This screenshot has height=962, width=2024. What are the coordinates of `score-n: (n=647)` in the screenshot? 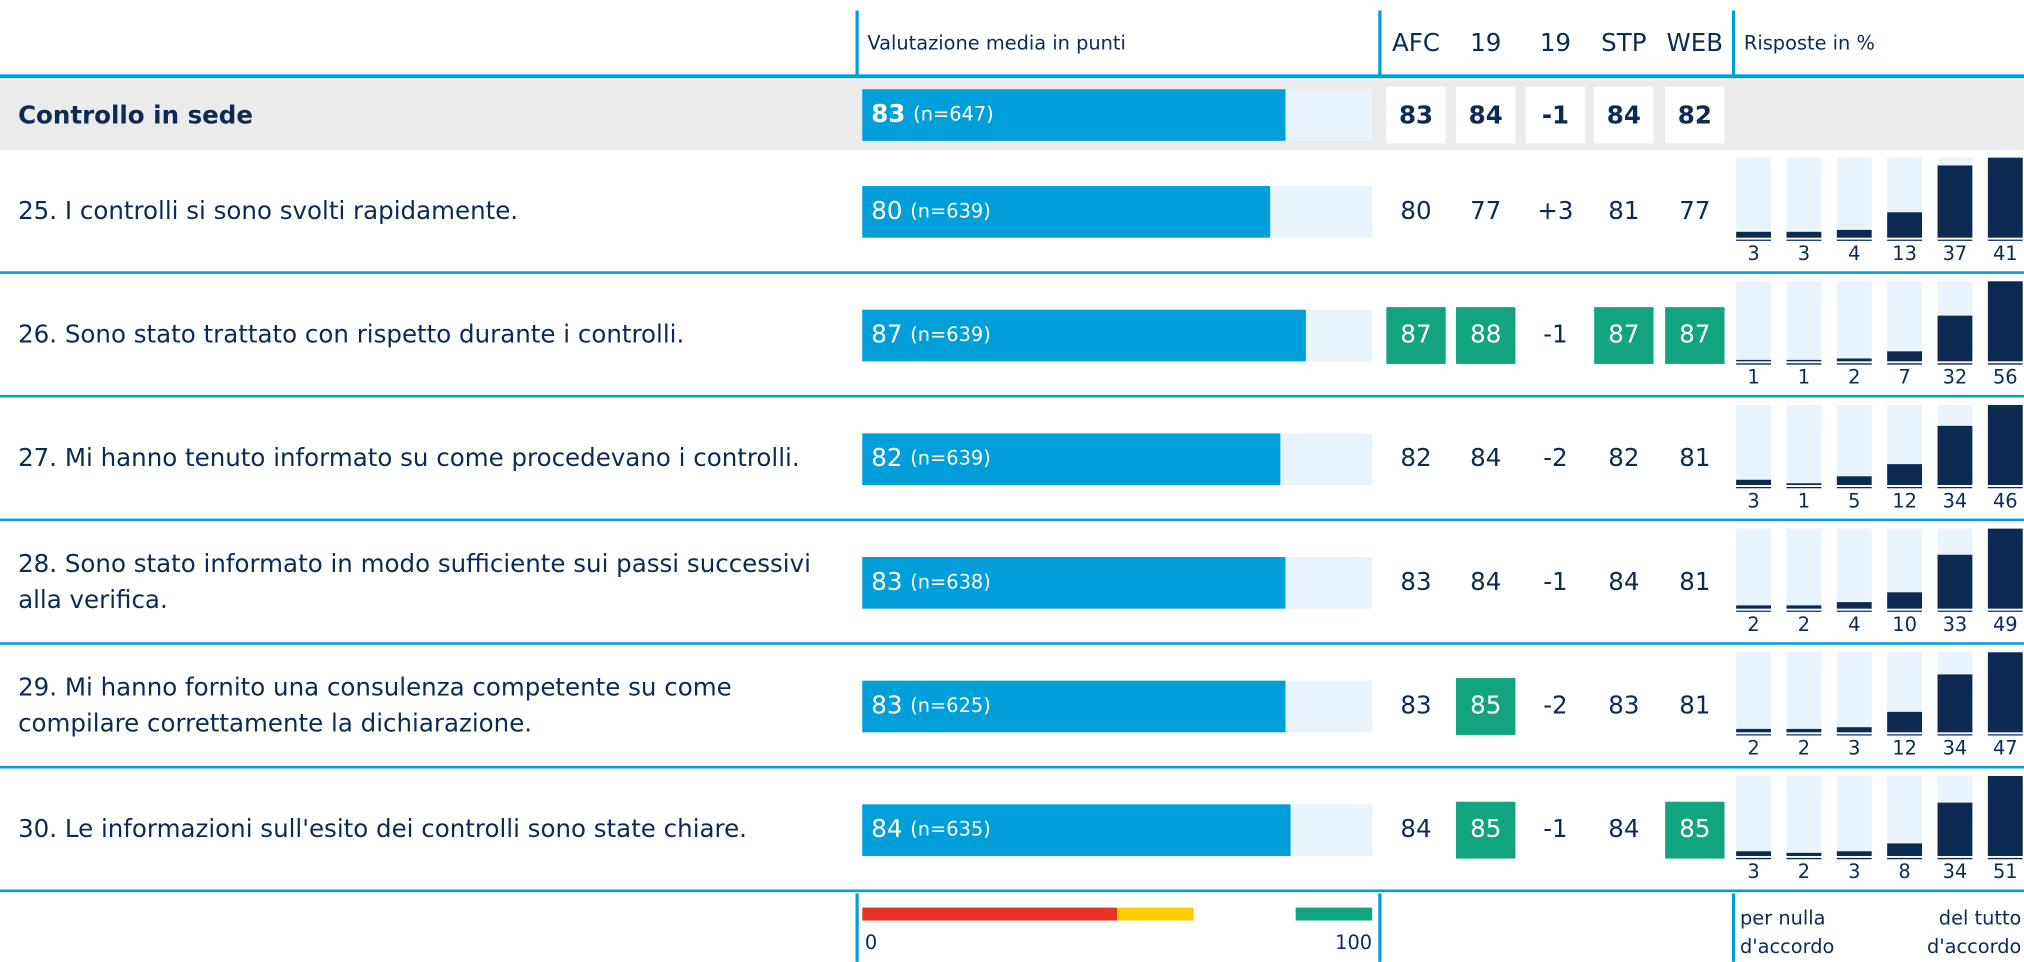 It's located at (953, 114).